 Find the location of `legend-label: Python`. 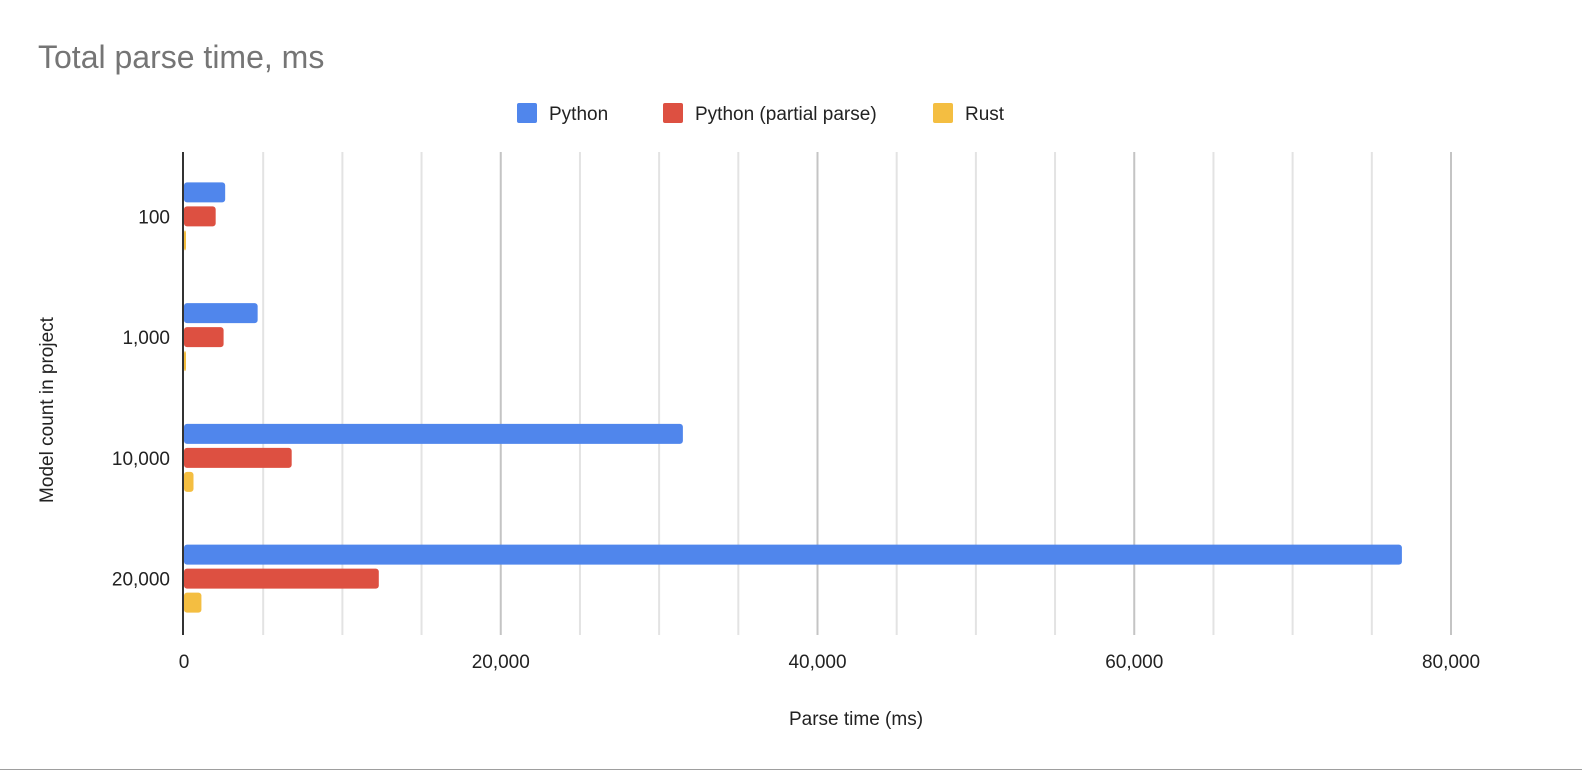

legend-label: Python is located at coordinates (578, 114).